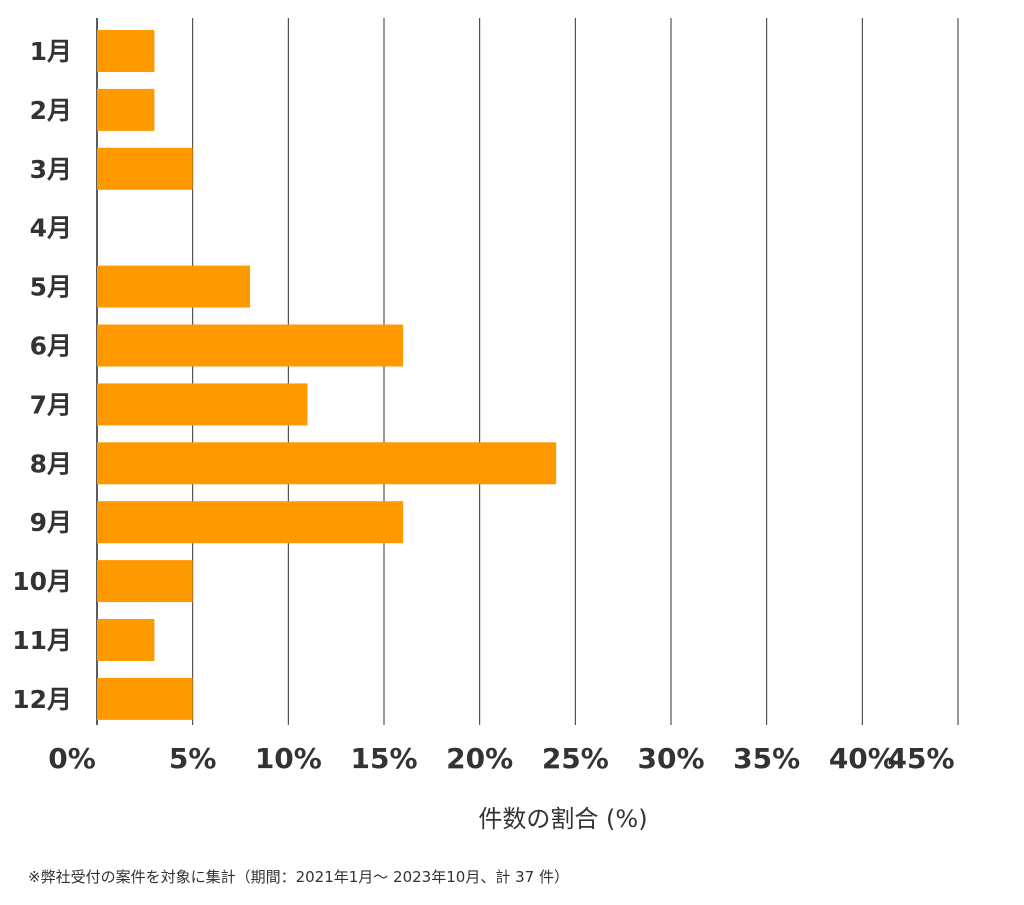 The width and height of the screenshot is (1024, 905). I want to click on category-label-8: 8月, so click(51, 463).